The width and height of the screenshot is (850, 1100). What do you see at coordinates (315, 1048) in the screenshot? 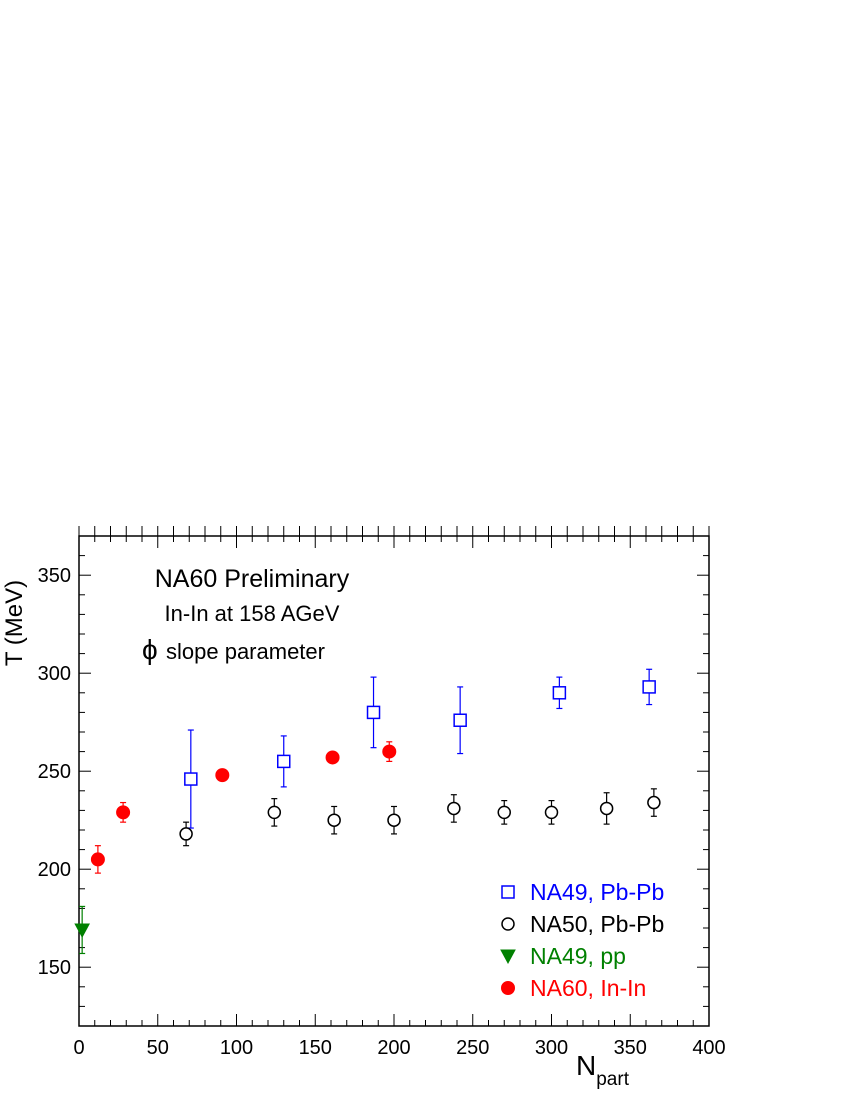
I see `x-tick-label: 150` at bounding box center [315, 1048].